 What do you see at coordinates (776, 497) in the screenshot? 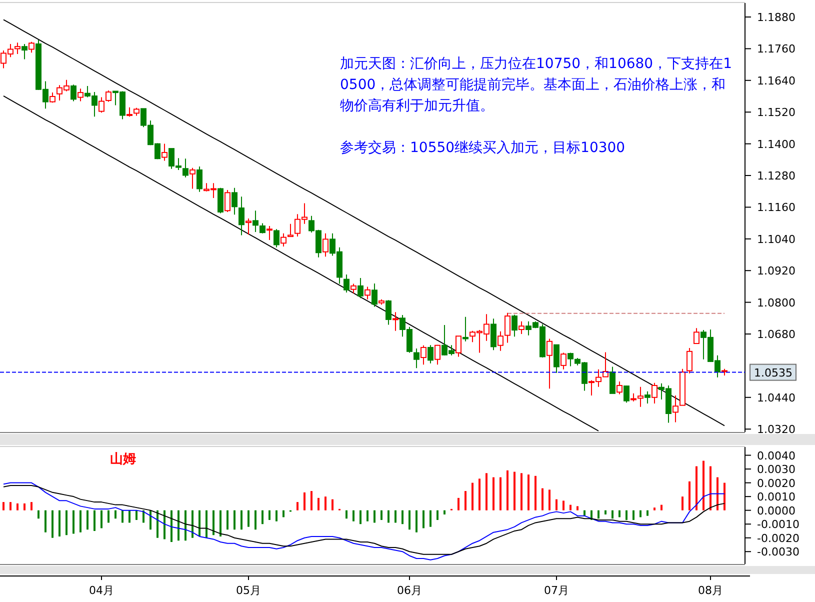
I see `y-tick-label: 0.0010` at bounding box center [776, 497].